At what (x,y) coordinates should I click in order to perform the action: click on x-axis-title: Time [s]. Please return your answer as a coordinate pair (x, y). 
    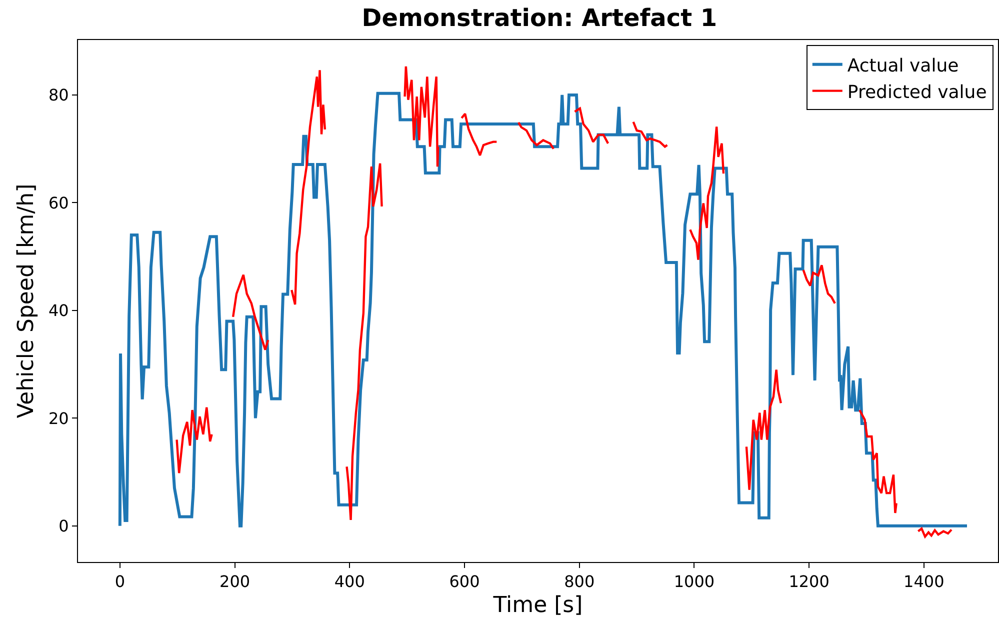
    Looking at the image, I should click on (537, 605).